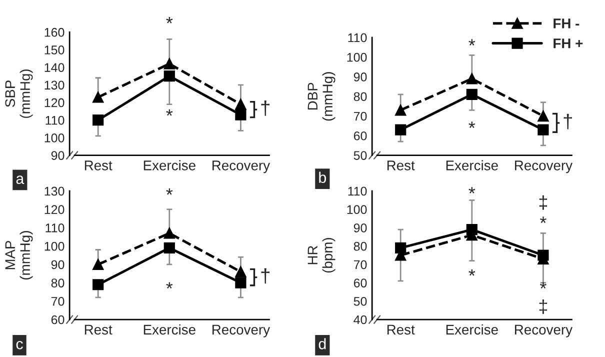 The image size is (605, 357). I want to click on text: d, so click(322, 344).